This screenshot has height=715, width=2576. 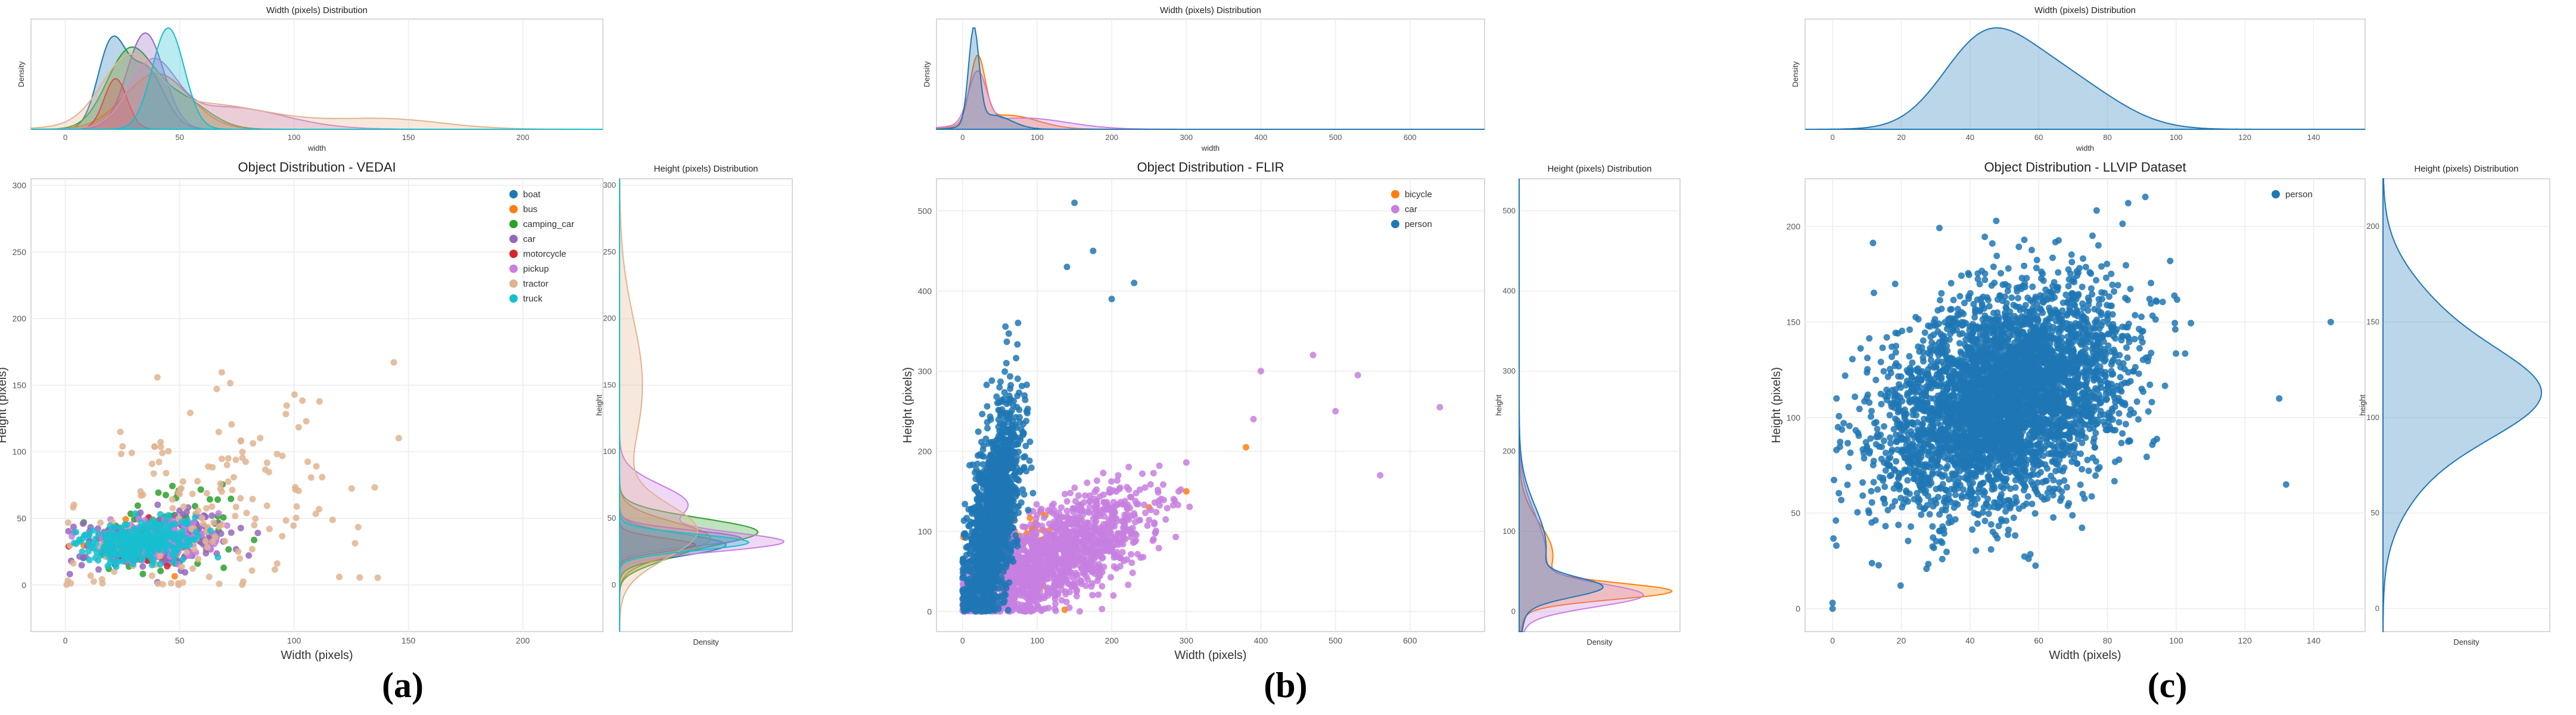 What do you see at coordinates (513, 254) in the screenshot?
I see `legend-marker-motorcycle` at bounding box center [513, 254].